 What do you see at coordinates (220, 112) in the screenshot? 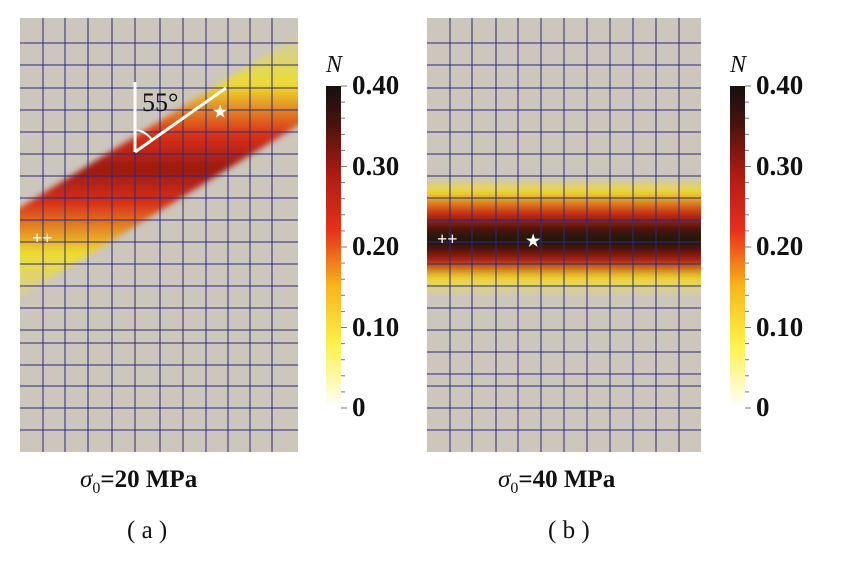
I see `panel-a-star-marker: ★` at bounding box center [220, 112].